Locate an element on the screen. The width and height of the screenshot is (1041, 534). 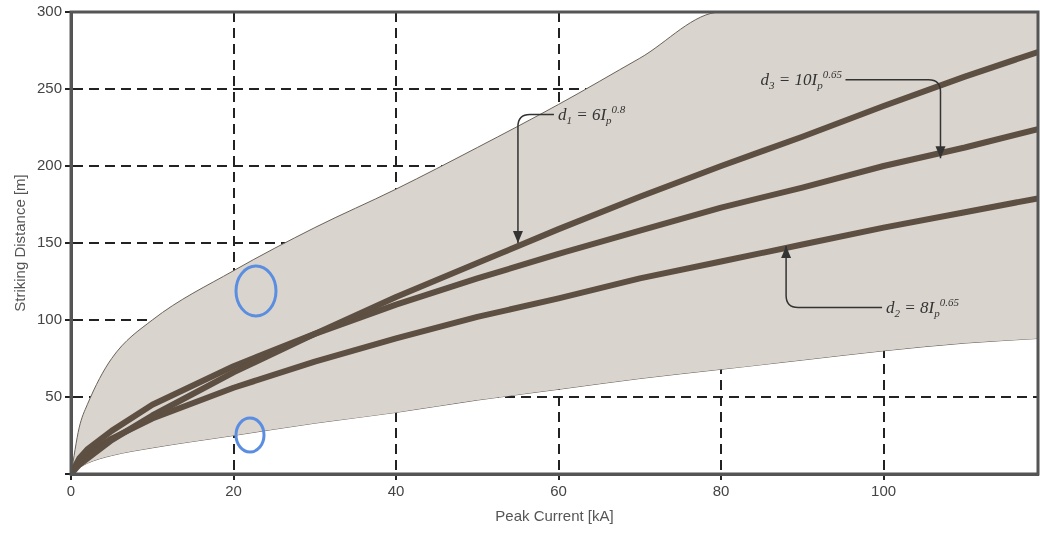
x-tick-label: 80 is located at coordinates (721, 491).